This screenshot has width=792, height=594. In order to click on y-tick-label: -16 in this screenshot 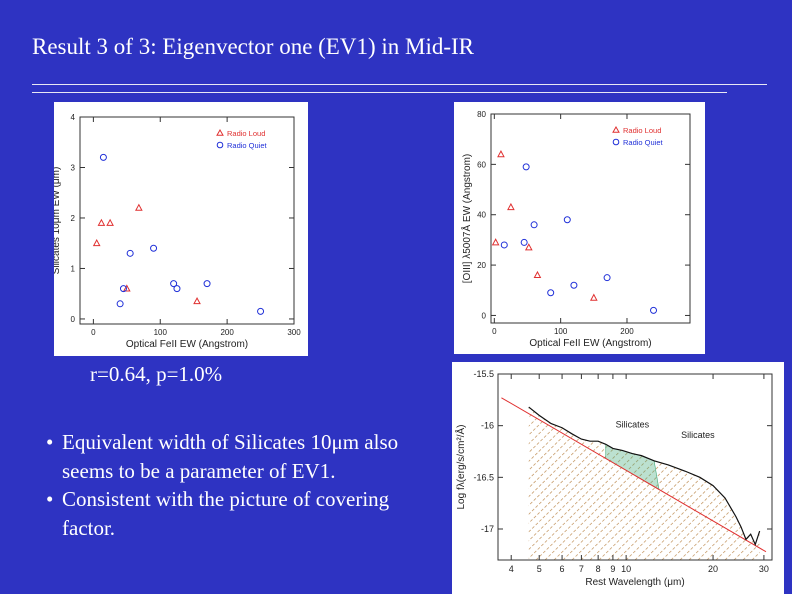, I will do `click(487, 426)`.